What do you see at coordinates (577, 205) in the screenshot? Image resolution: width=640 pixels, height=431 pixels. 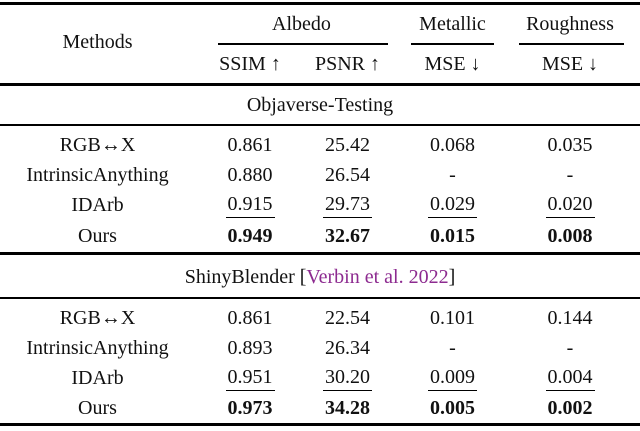 I see `value-cell: 0.020` at bounding box center [577, 205].